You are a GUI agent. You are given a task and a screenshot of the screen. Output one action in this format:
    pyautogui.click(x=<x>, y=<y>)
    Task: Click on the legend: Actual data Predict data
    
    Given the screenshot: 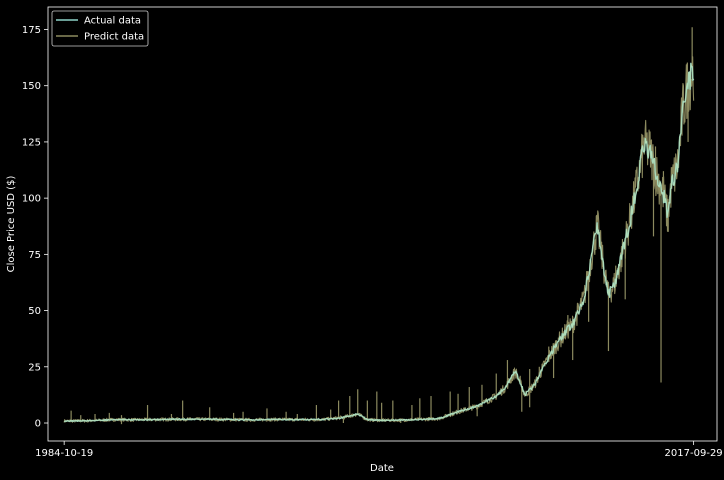 What is the action you would take?
    pyautogui.click(x=100, y=28)
    